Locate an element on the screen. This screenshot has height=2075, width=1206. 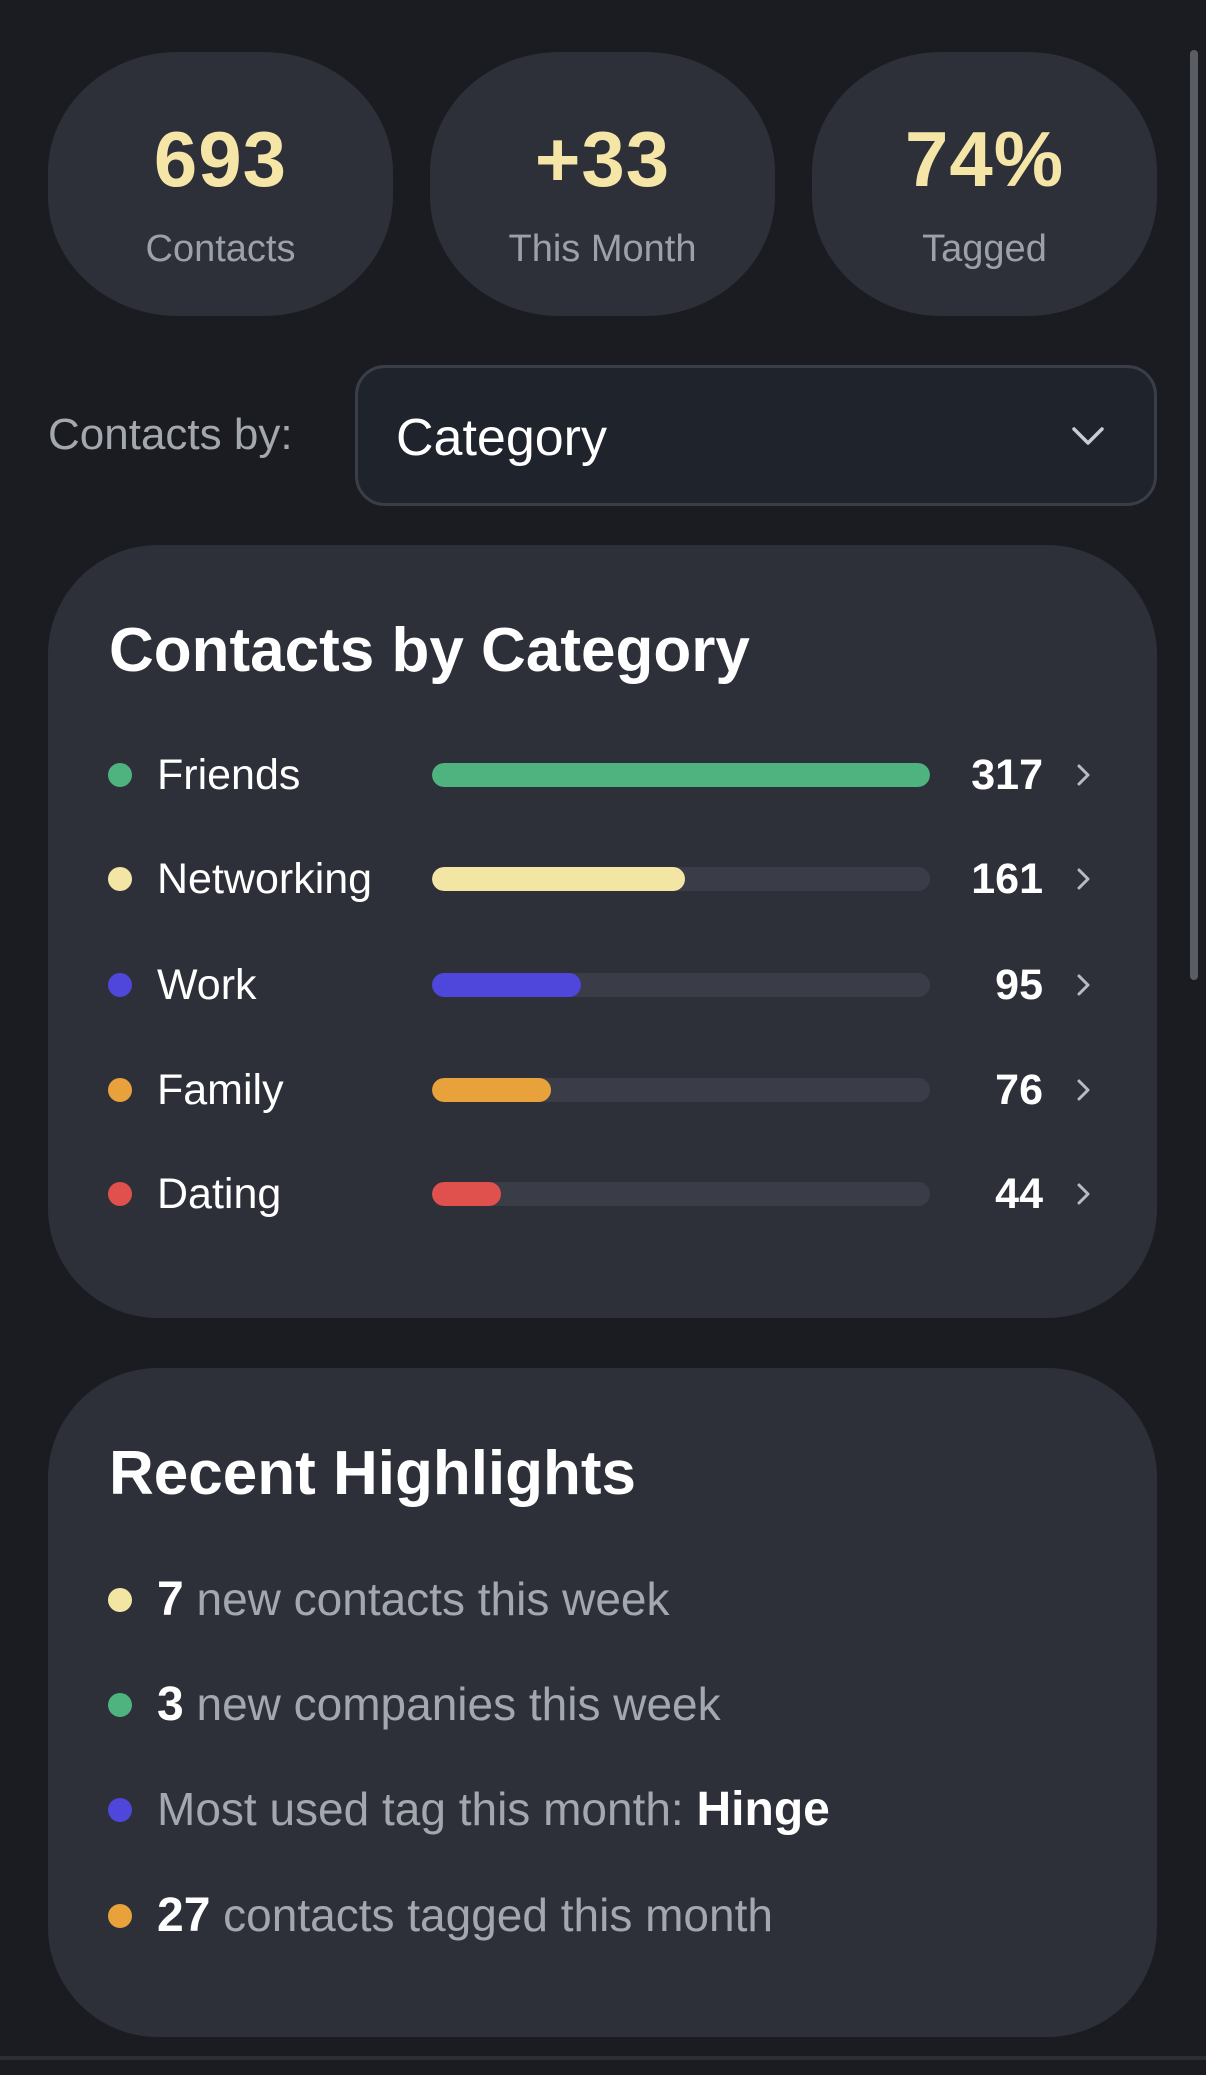
category-name: Family is located at coordinates (220, 1090).